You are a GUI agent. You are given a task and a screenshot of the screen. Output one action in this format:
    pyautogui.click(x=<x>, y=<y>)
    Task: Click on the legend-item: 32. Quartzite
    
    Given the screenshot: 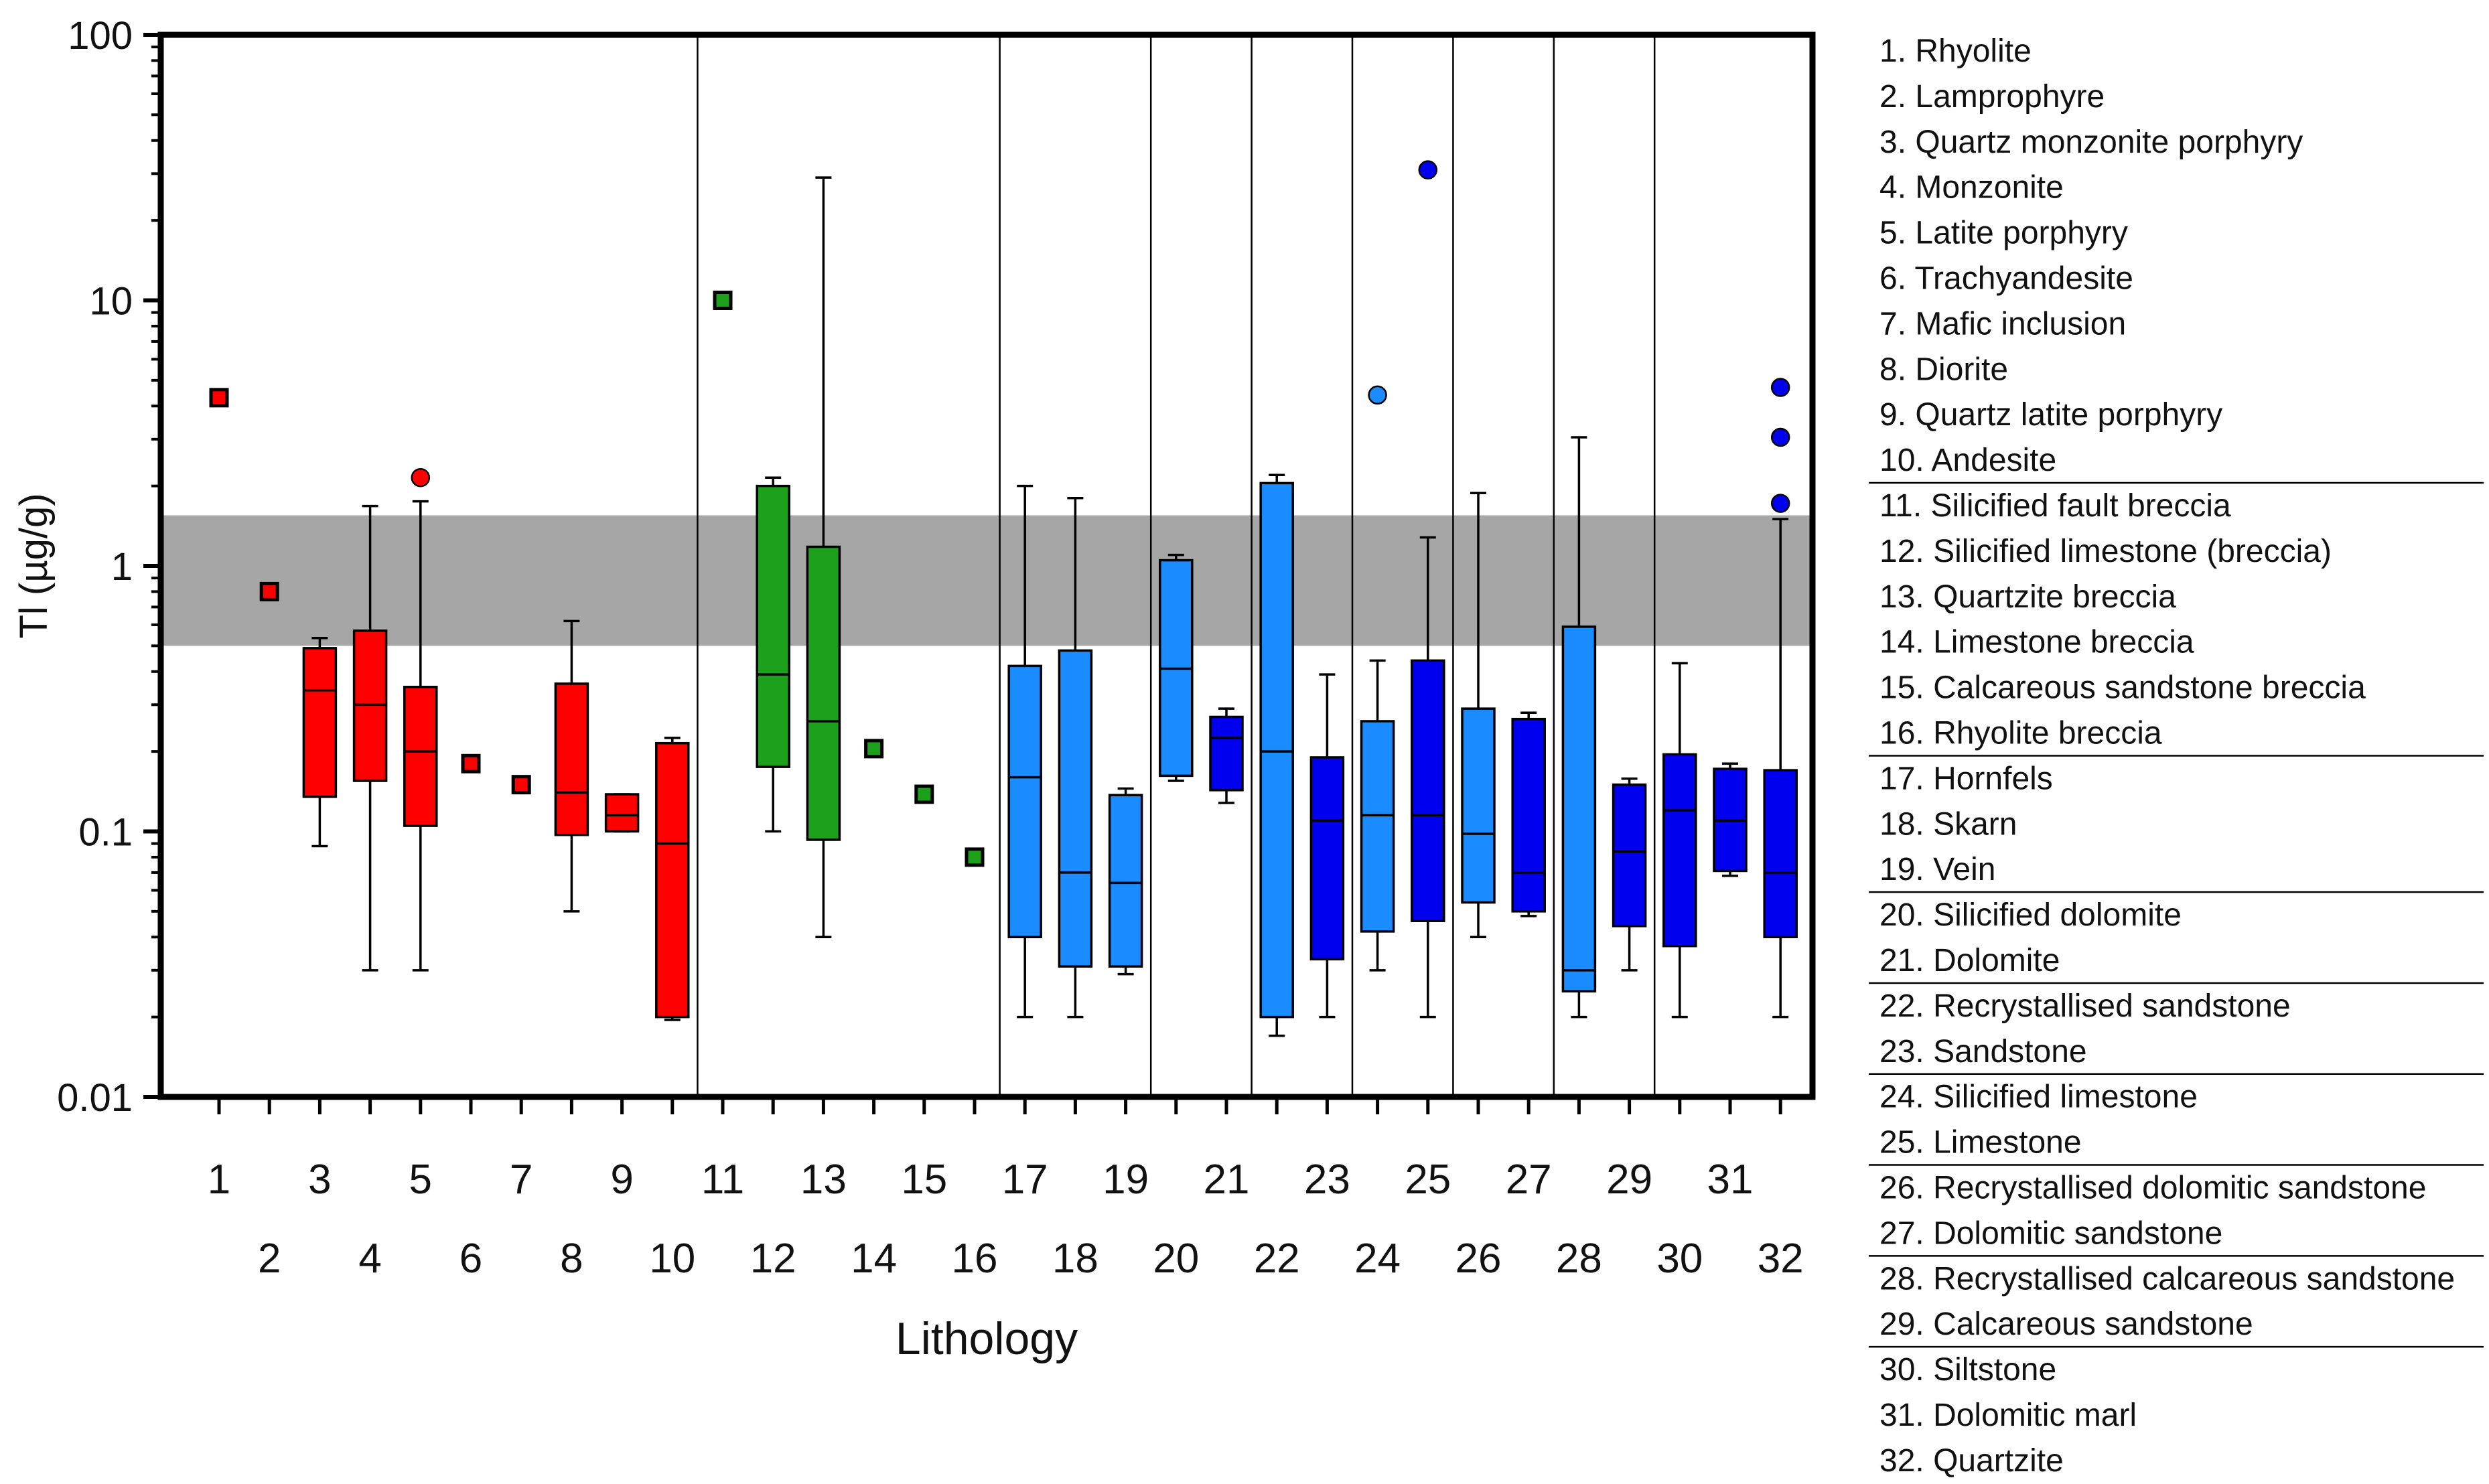 What is the action you would take?
    pyautogui.click(x=1971, y=1461)
    